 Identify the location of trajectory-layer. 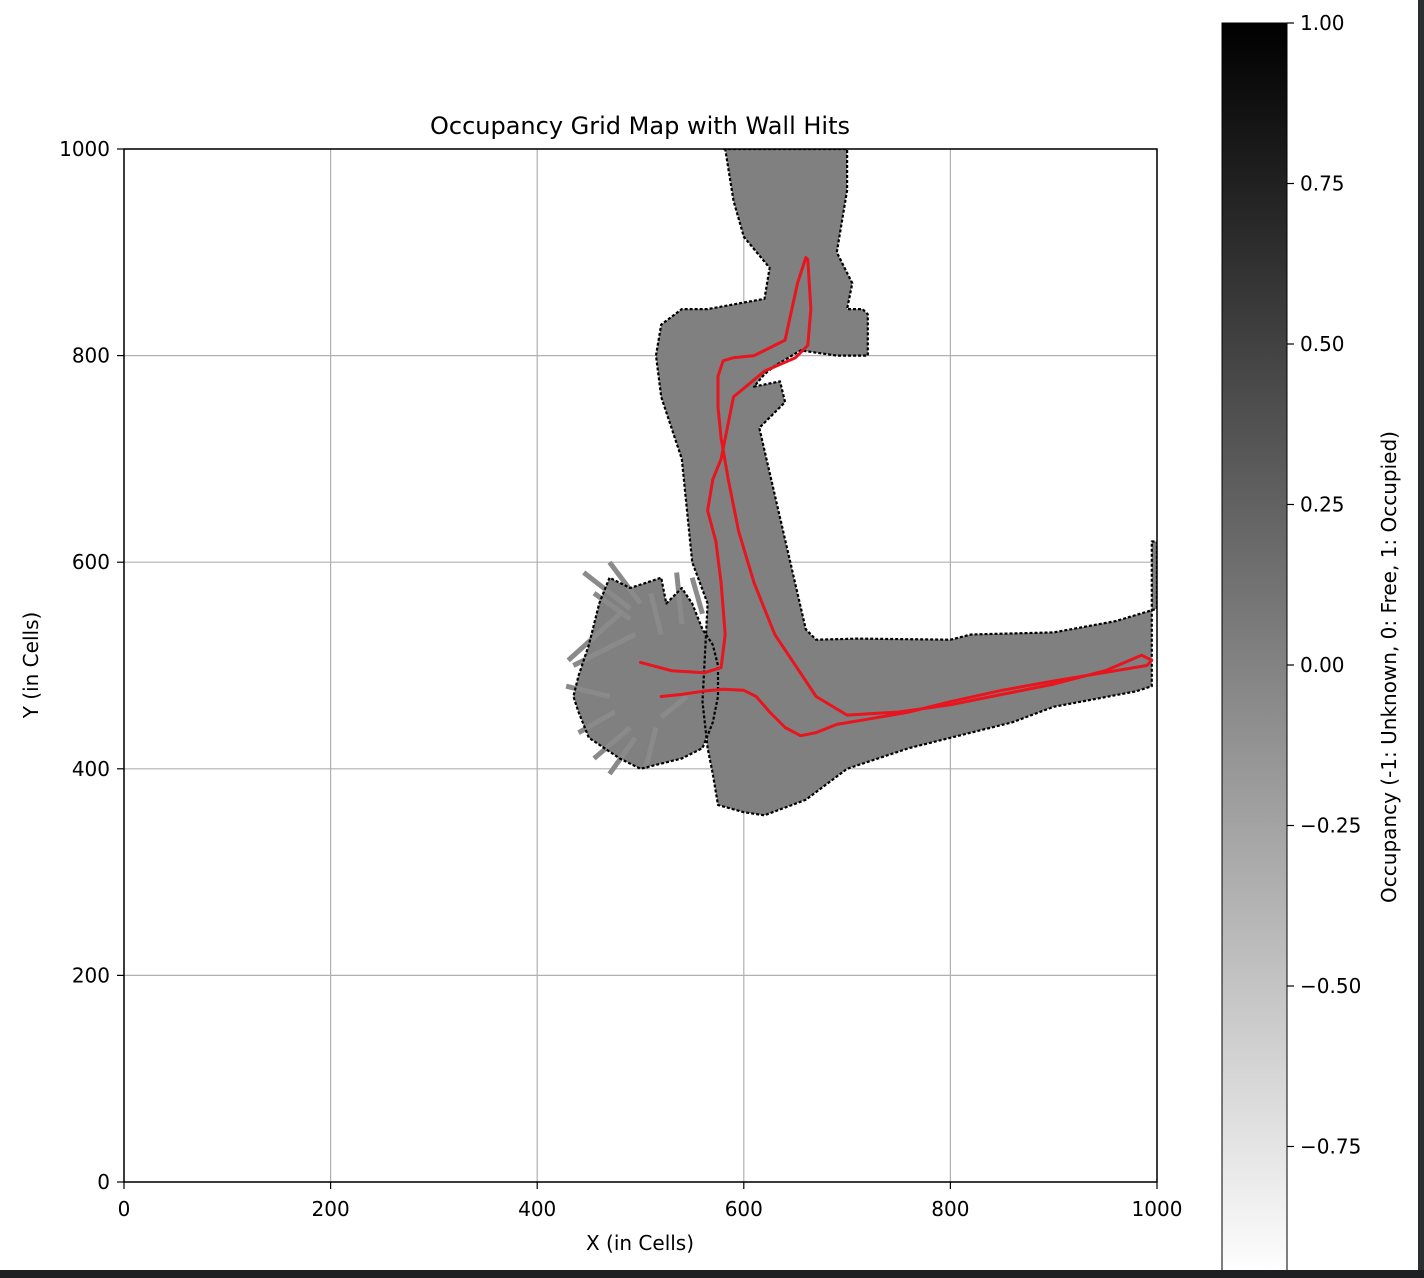
(896, 497).